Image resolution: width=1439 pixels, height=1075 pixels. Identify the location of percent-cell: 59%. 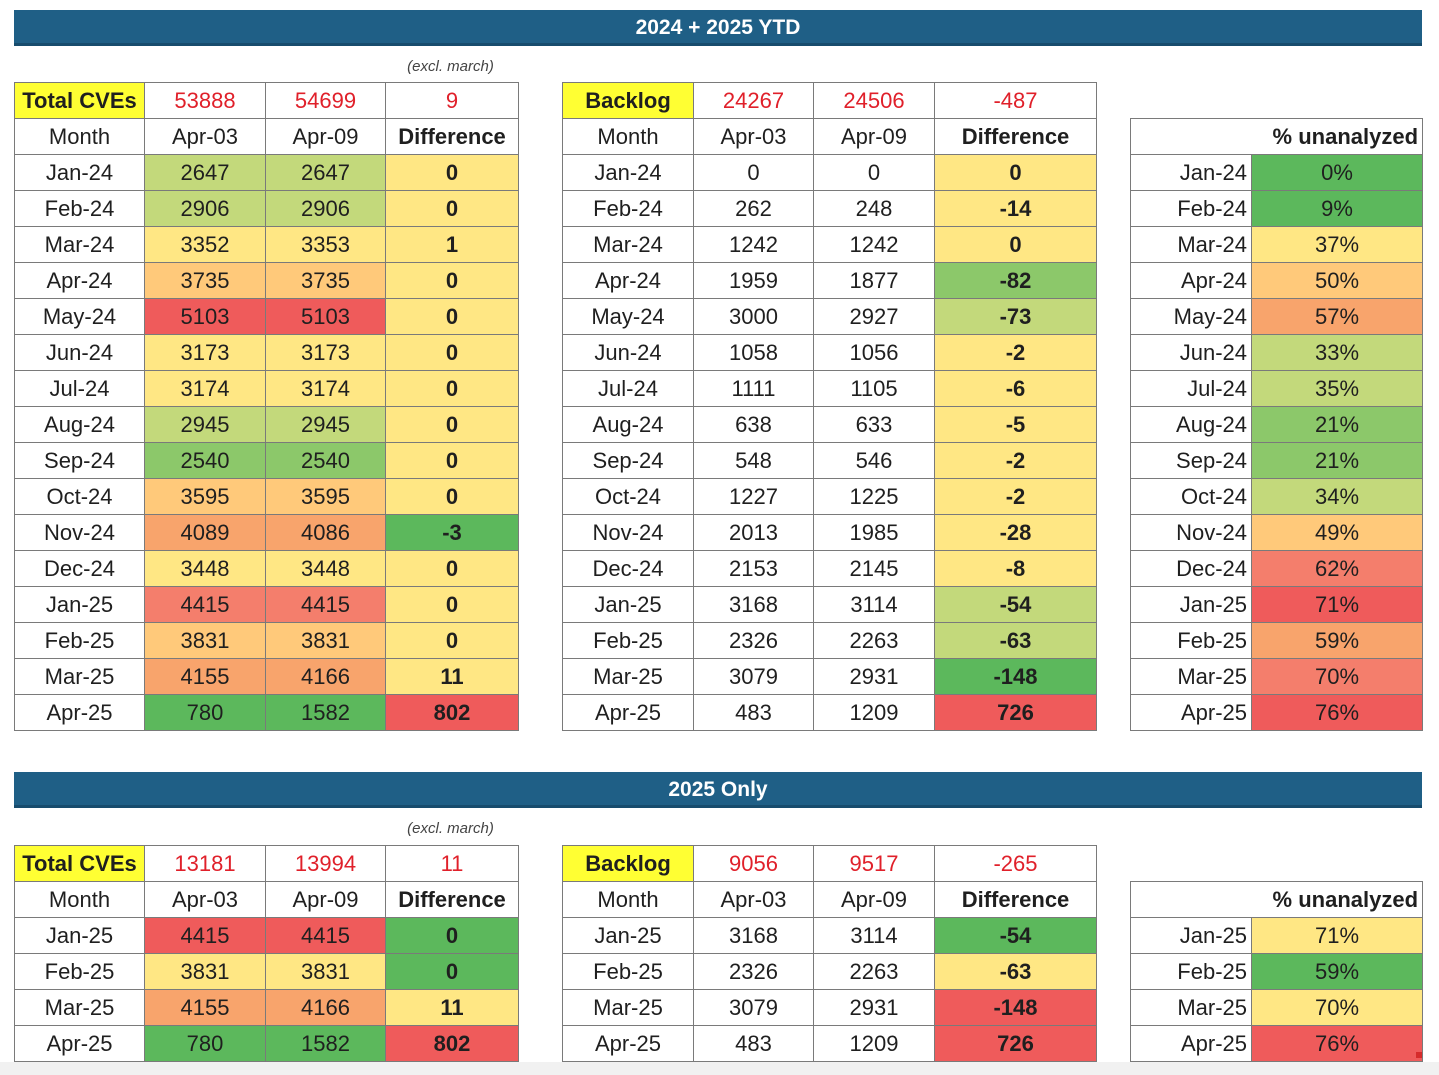
(1337, 640).